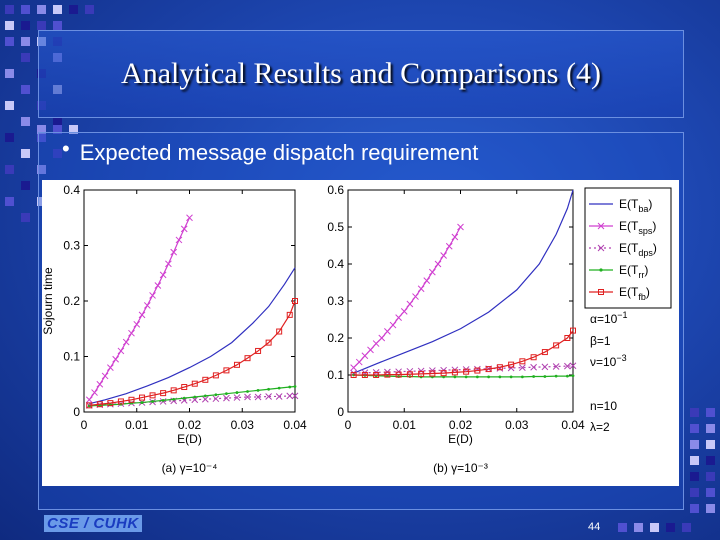 The height and width of the screenshot is (540, 720). What do you see at coordinates (594, 527) in the screenshot?
I see `page-number: 44` at bounding box center [594, 527].